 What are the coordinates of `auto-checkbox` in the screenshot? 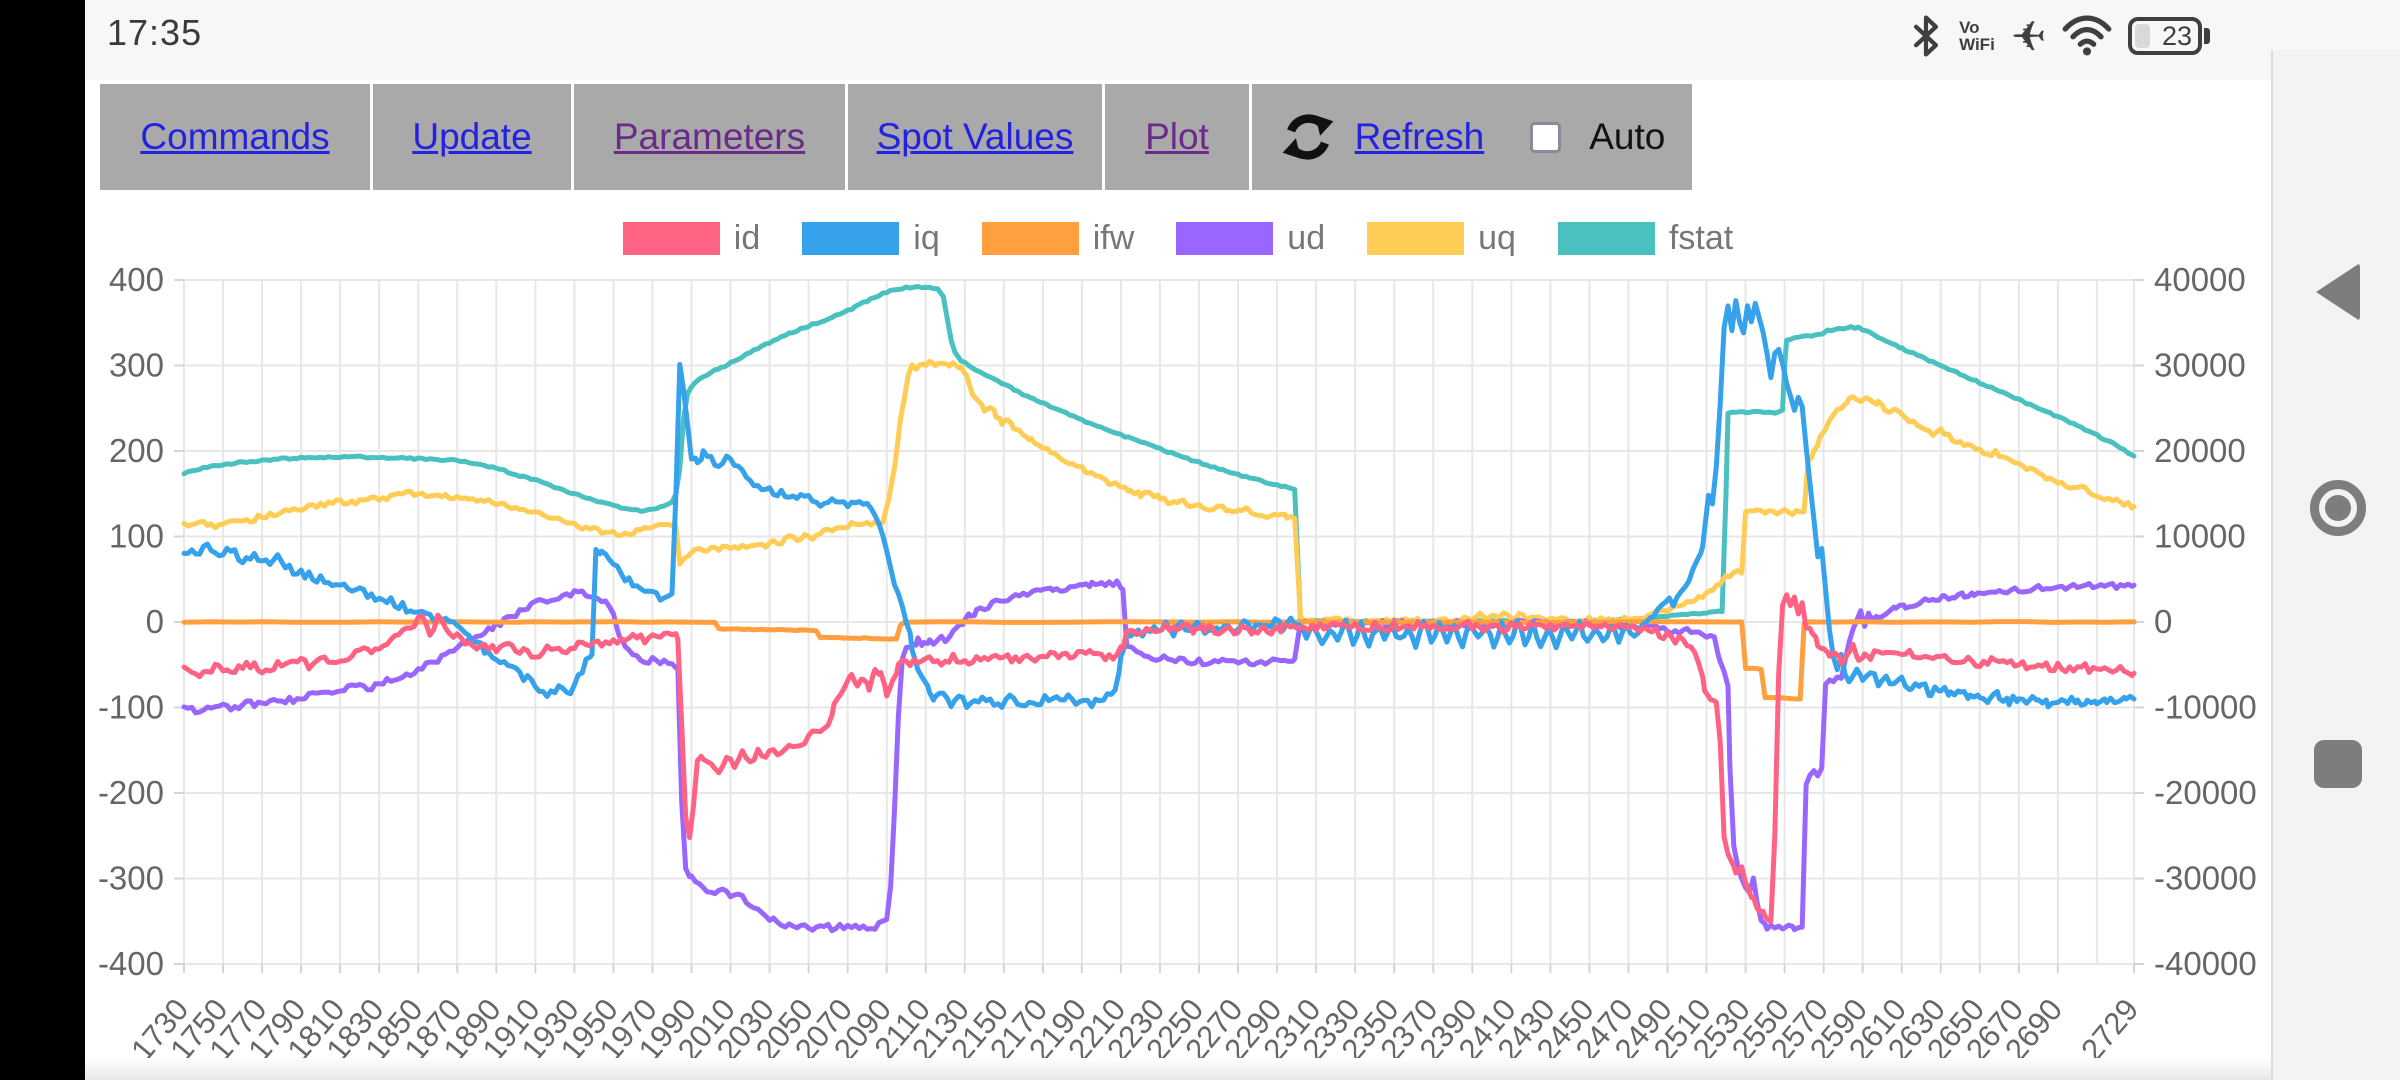 It's located at (1546, 137).